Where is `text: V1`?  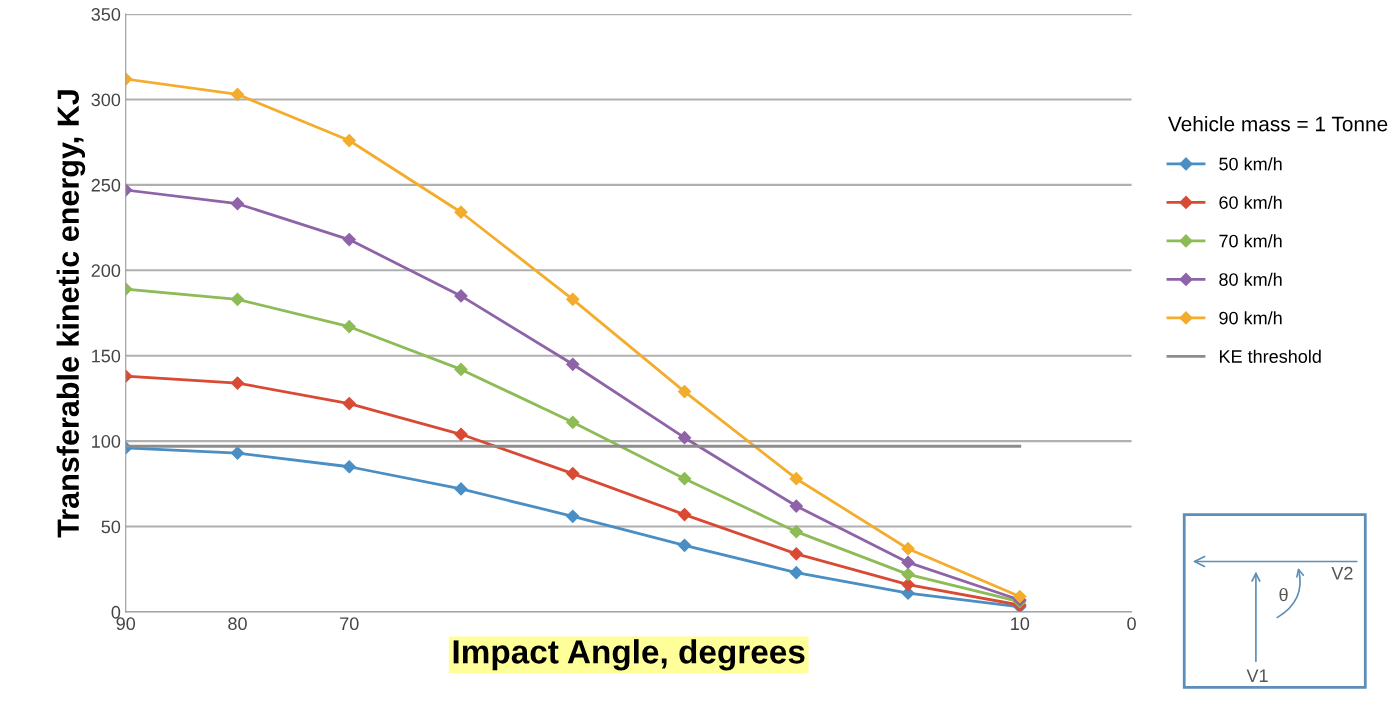
text: V1 is located at coordinates (1257, 675).